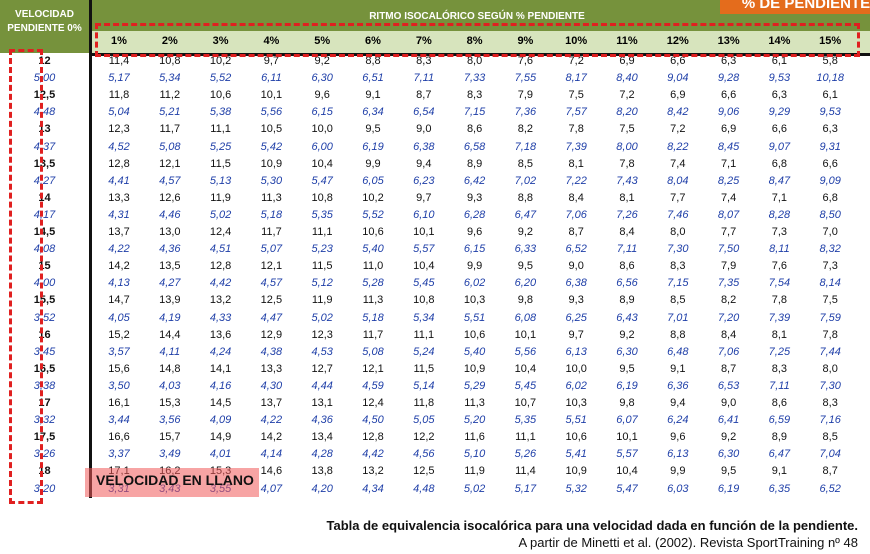 Image resolution: width=870 pixels, height=554 pixels. What do you see at coordinates (44, 317) in the screenshot?
I see `speed-cell: 3,52` at bounding box center [44, 317].